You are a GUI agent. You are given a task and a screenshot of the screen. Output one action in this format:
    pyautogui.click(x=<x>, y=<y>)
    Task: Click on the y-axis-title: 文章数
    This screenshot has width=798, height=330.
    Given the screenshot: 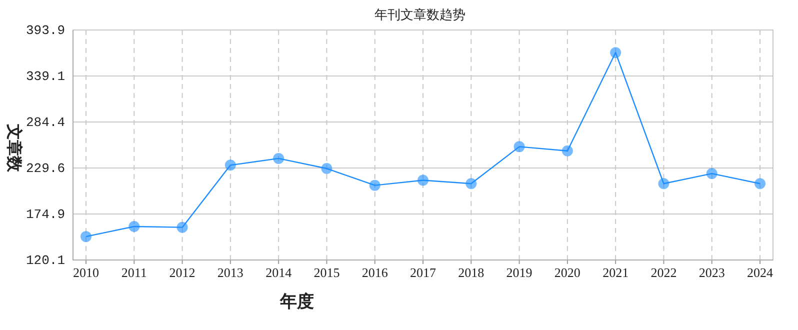 What is the action you would take?
    pyautogui.click(x=14, y=148)
    